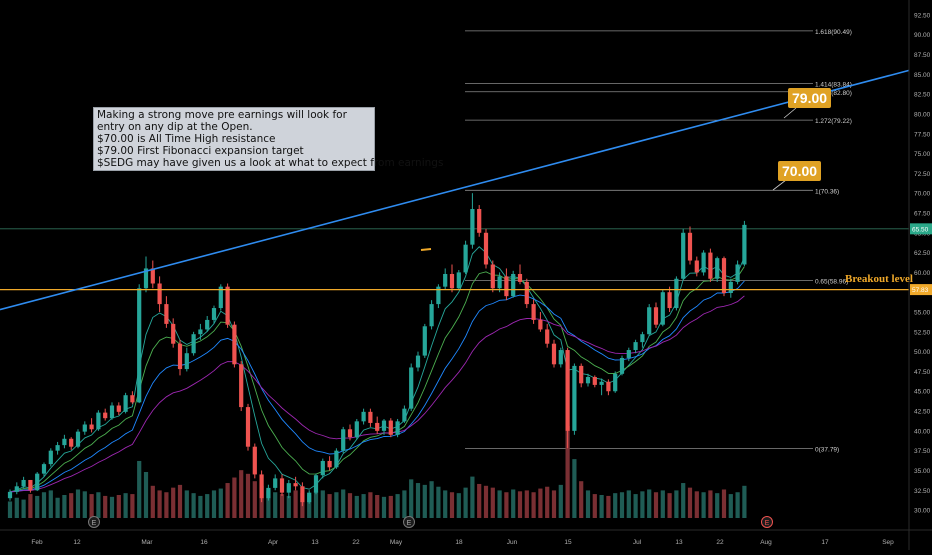 This screenshot has width=932, height=555. I want to click on time-tick-label: Jul, so click(637, 542).